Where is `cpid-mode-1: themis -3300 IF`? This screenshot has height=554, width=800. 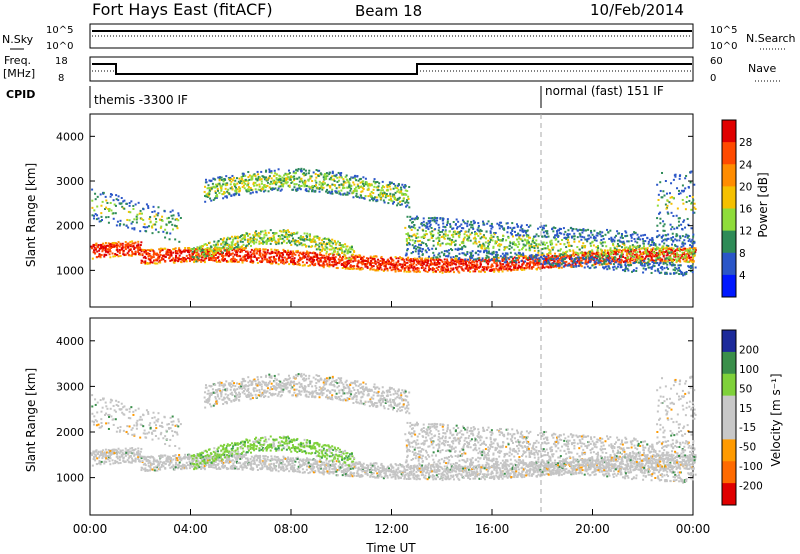 cpid-mode-1: themis -3300 IF is located at coordinates (141, 100).